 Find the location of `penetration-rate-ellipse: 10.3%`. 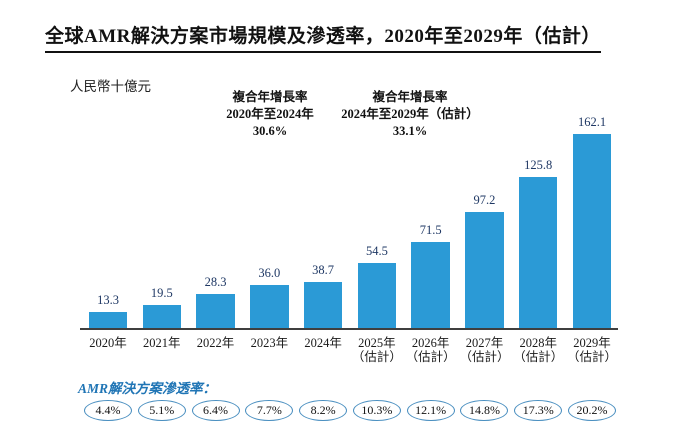

penetration-rate-ellipse: 10.3% is located at coordinates (376, 410).